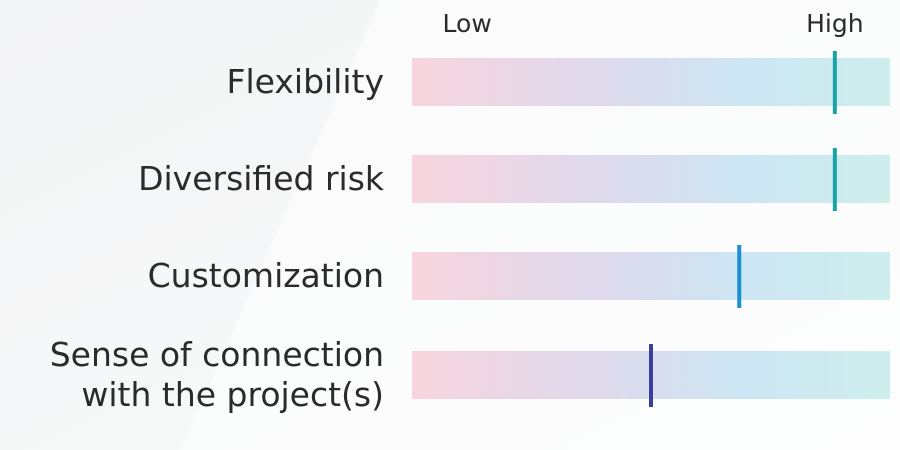  Describe the element at coordinates (834, 23) in the screenshot. I see `x-tick-label: High` at that location.